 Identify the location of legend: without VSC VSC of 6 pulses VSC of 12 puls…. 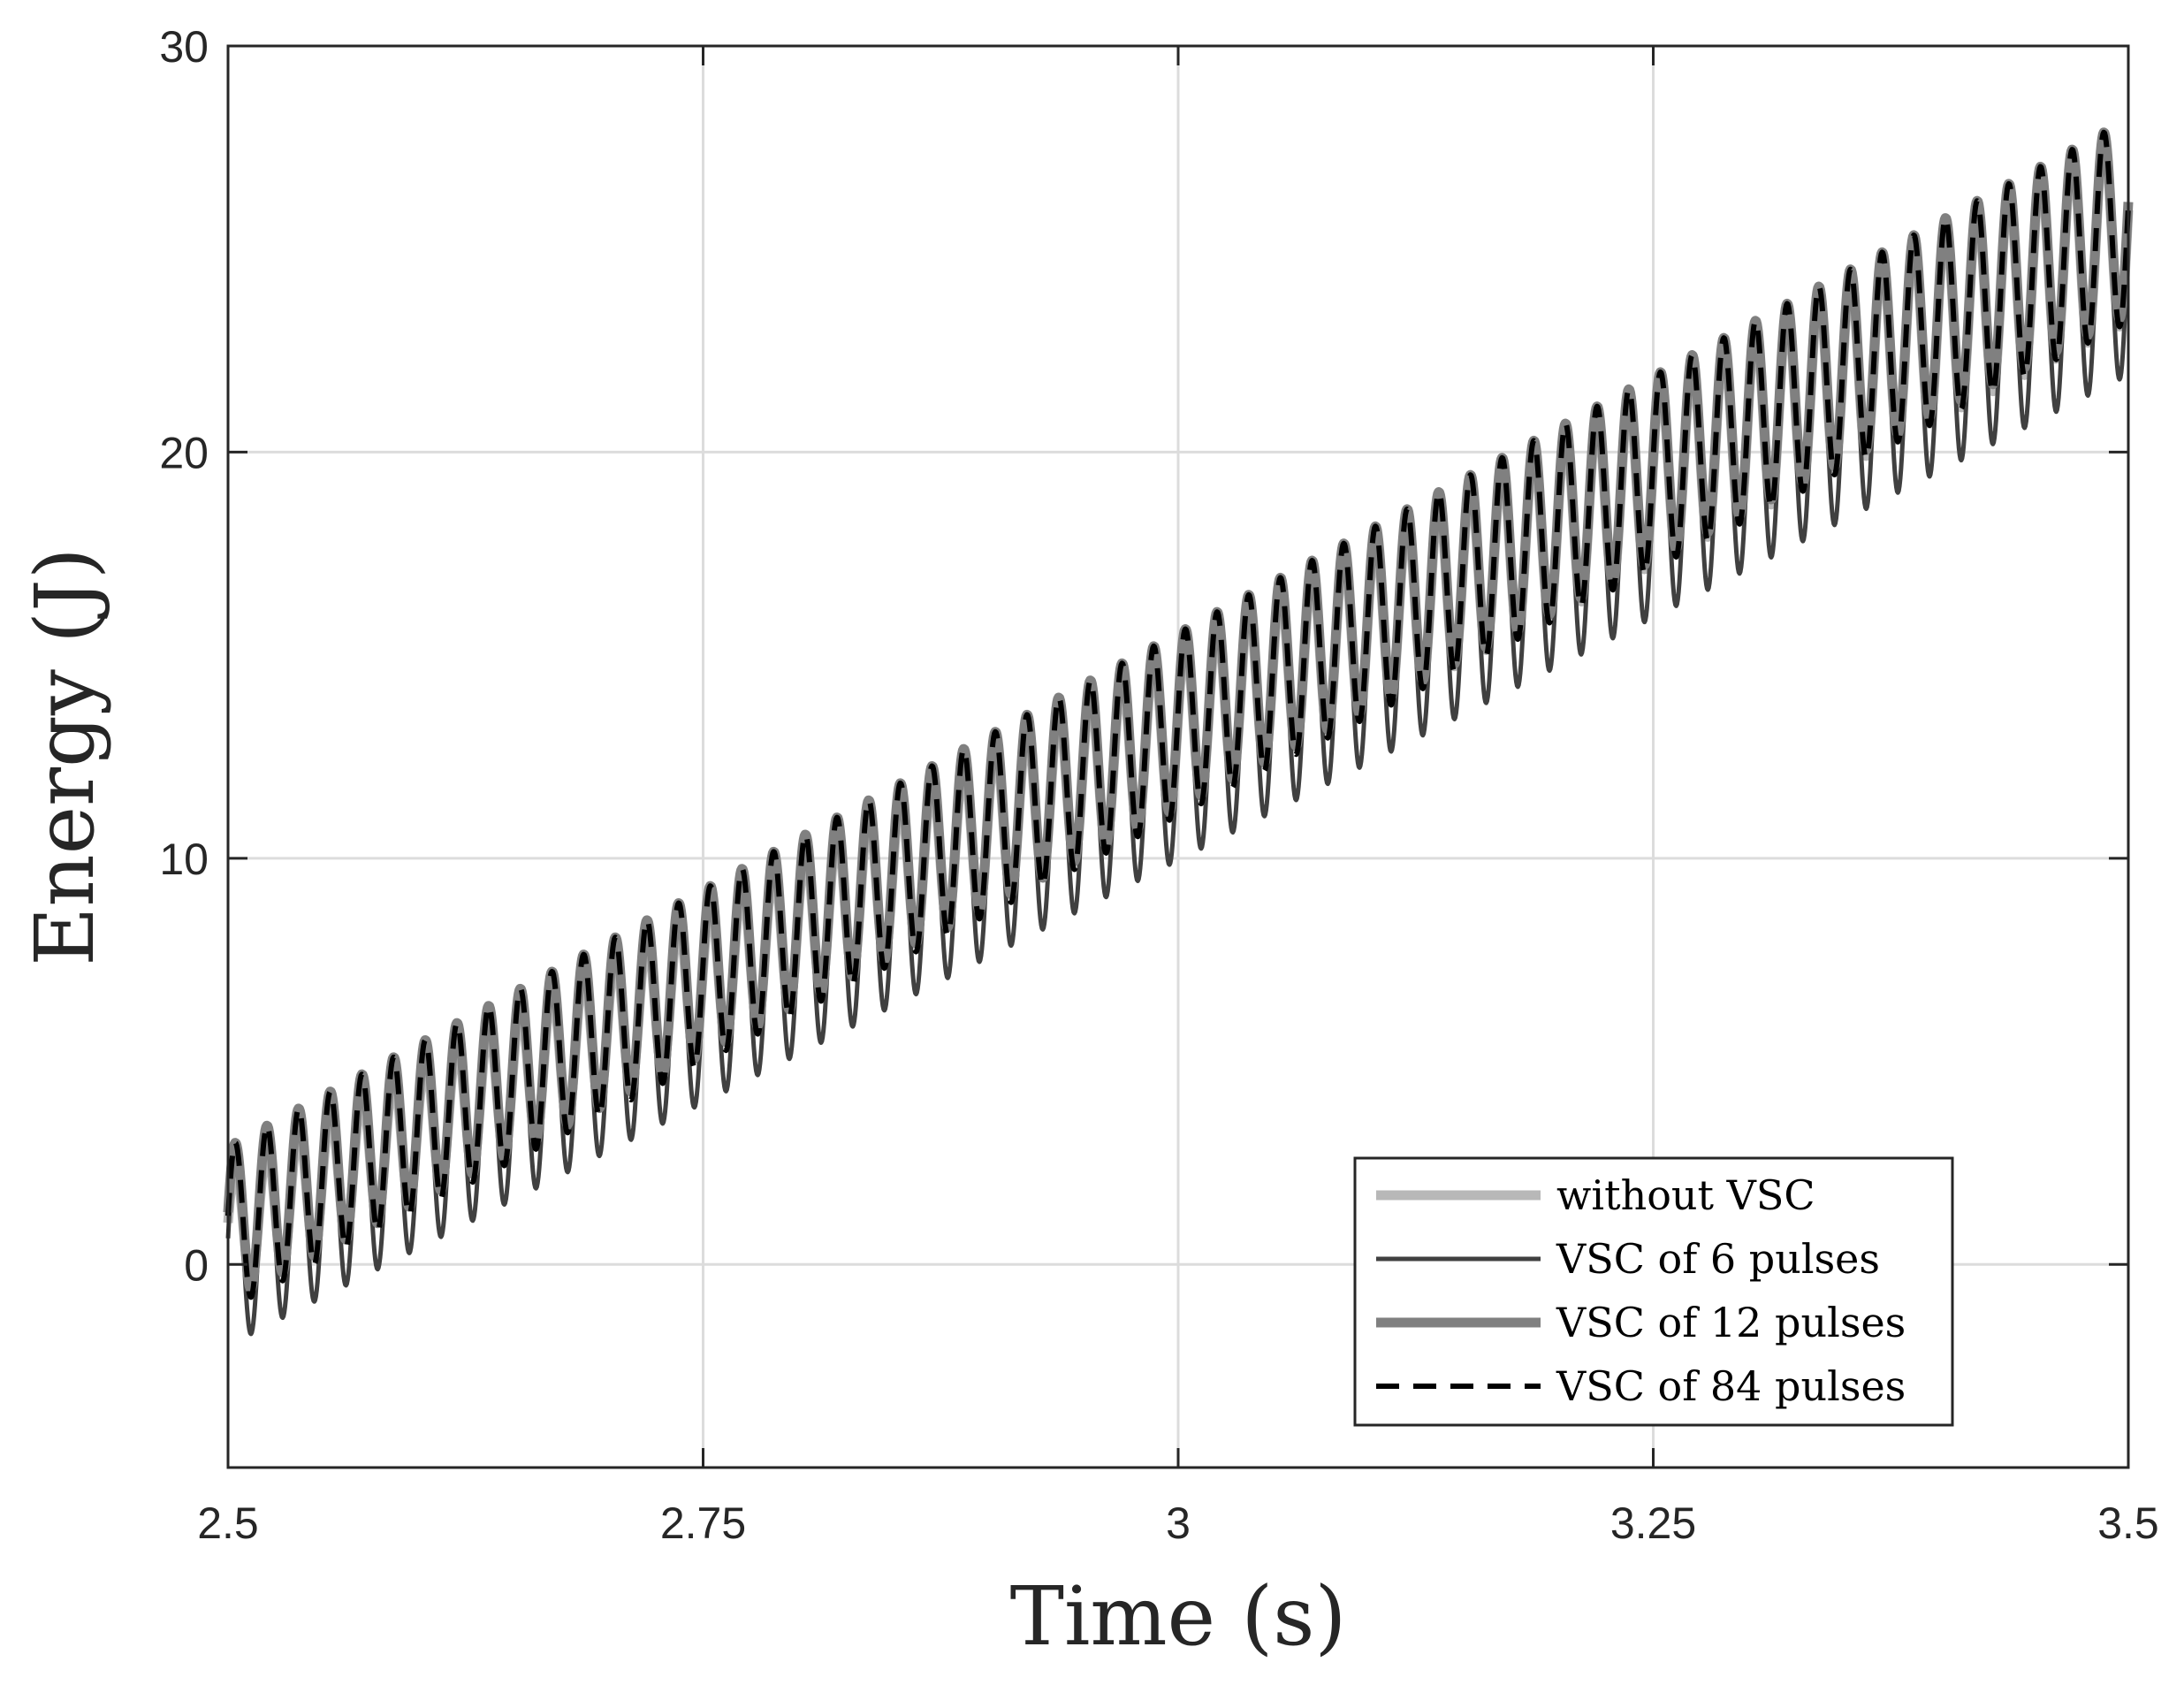
(1653, 1292).